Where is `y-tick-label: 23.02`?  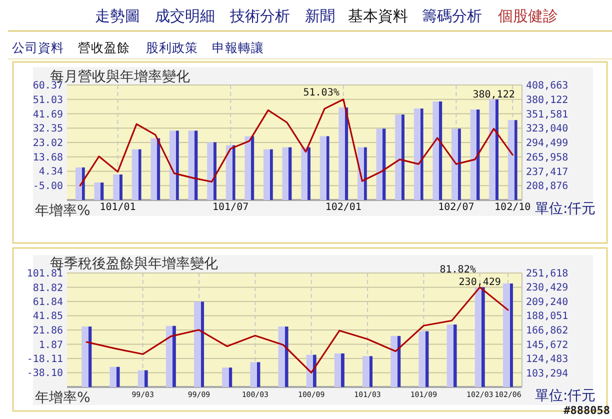 y-tick-label: 23.02 is located at coordinates (47, 143).